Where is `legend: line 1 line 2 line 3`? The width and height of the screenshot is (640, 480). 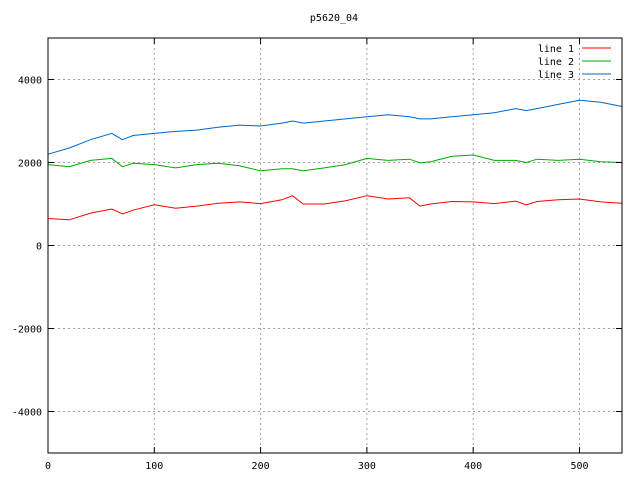 legend: line 1 line 2 line 3 is located at coordinates (574, 62).